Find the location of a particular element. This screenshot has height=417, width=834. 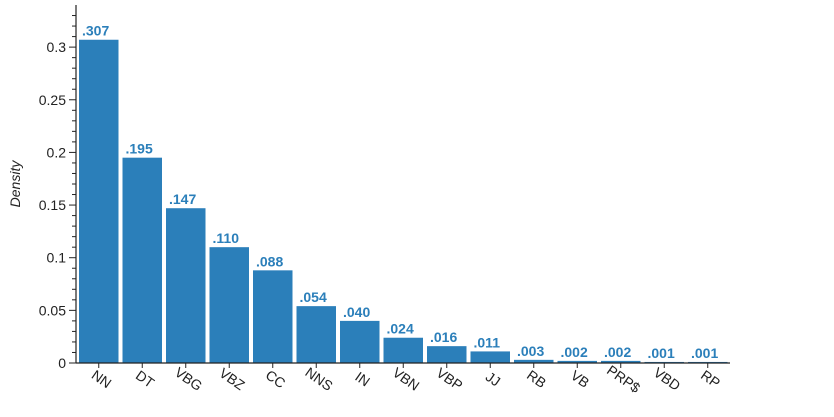

bar-value-label: .054 is located at coordinates (313, 297).